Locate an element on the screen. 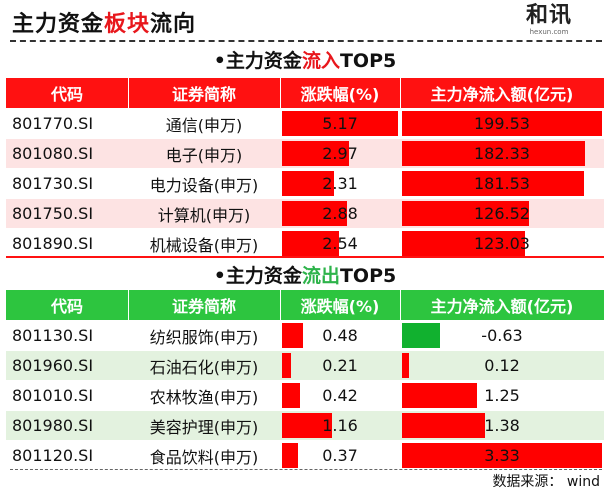  net-inflow-value: 1.38 is located at coordinates (502, 425).